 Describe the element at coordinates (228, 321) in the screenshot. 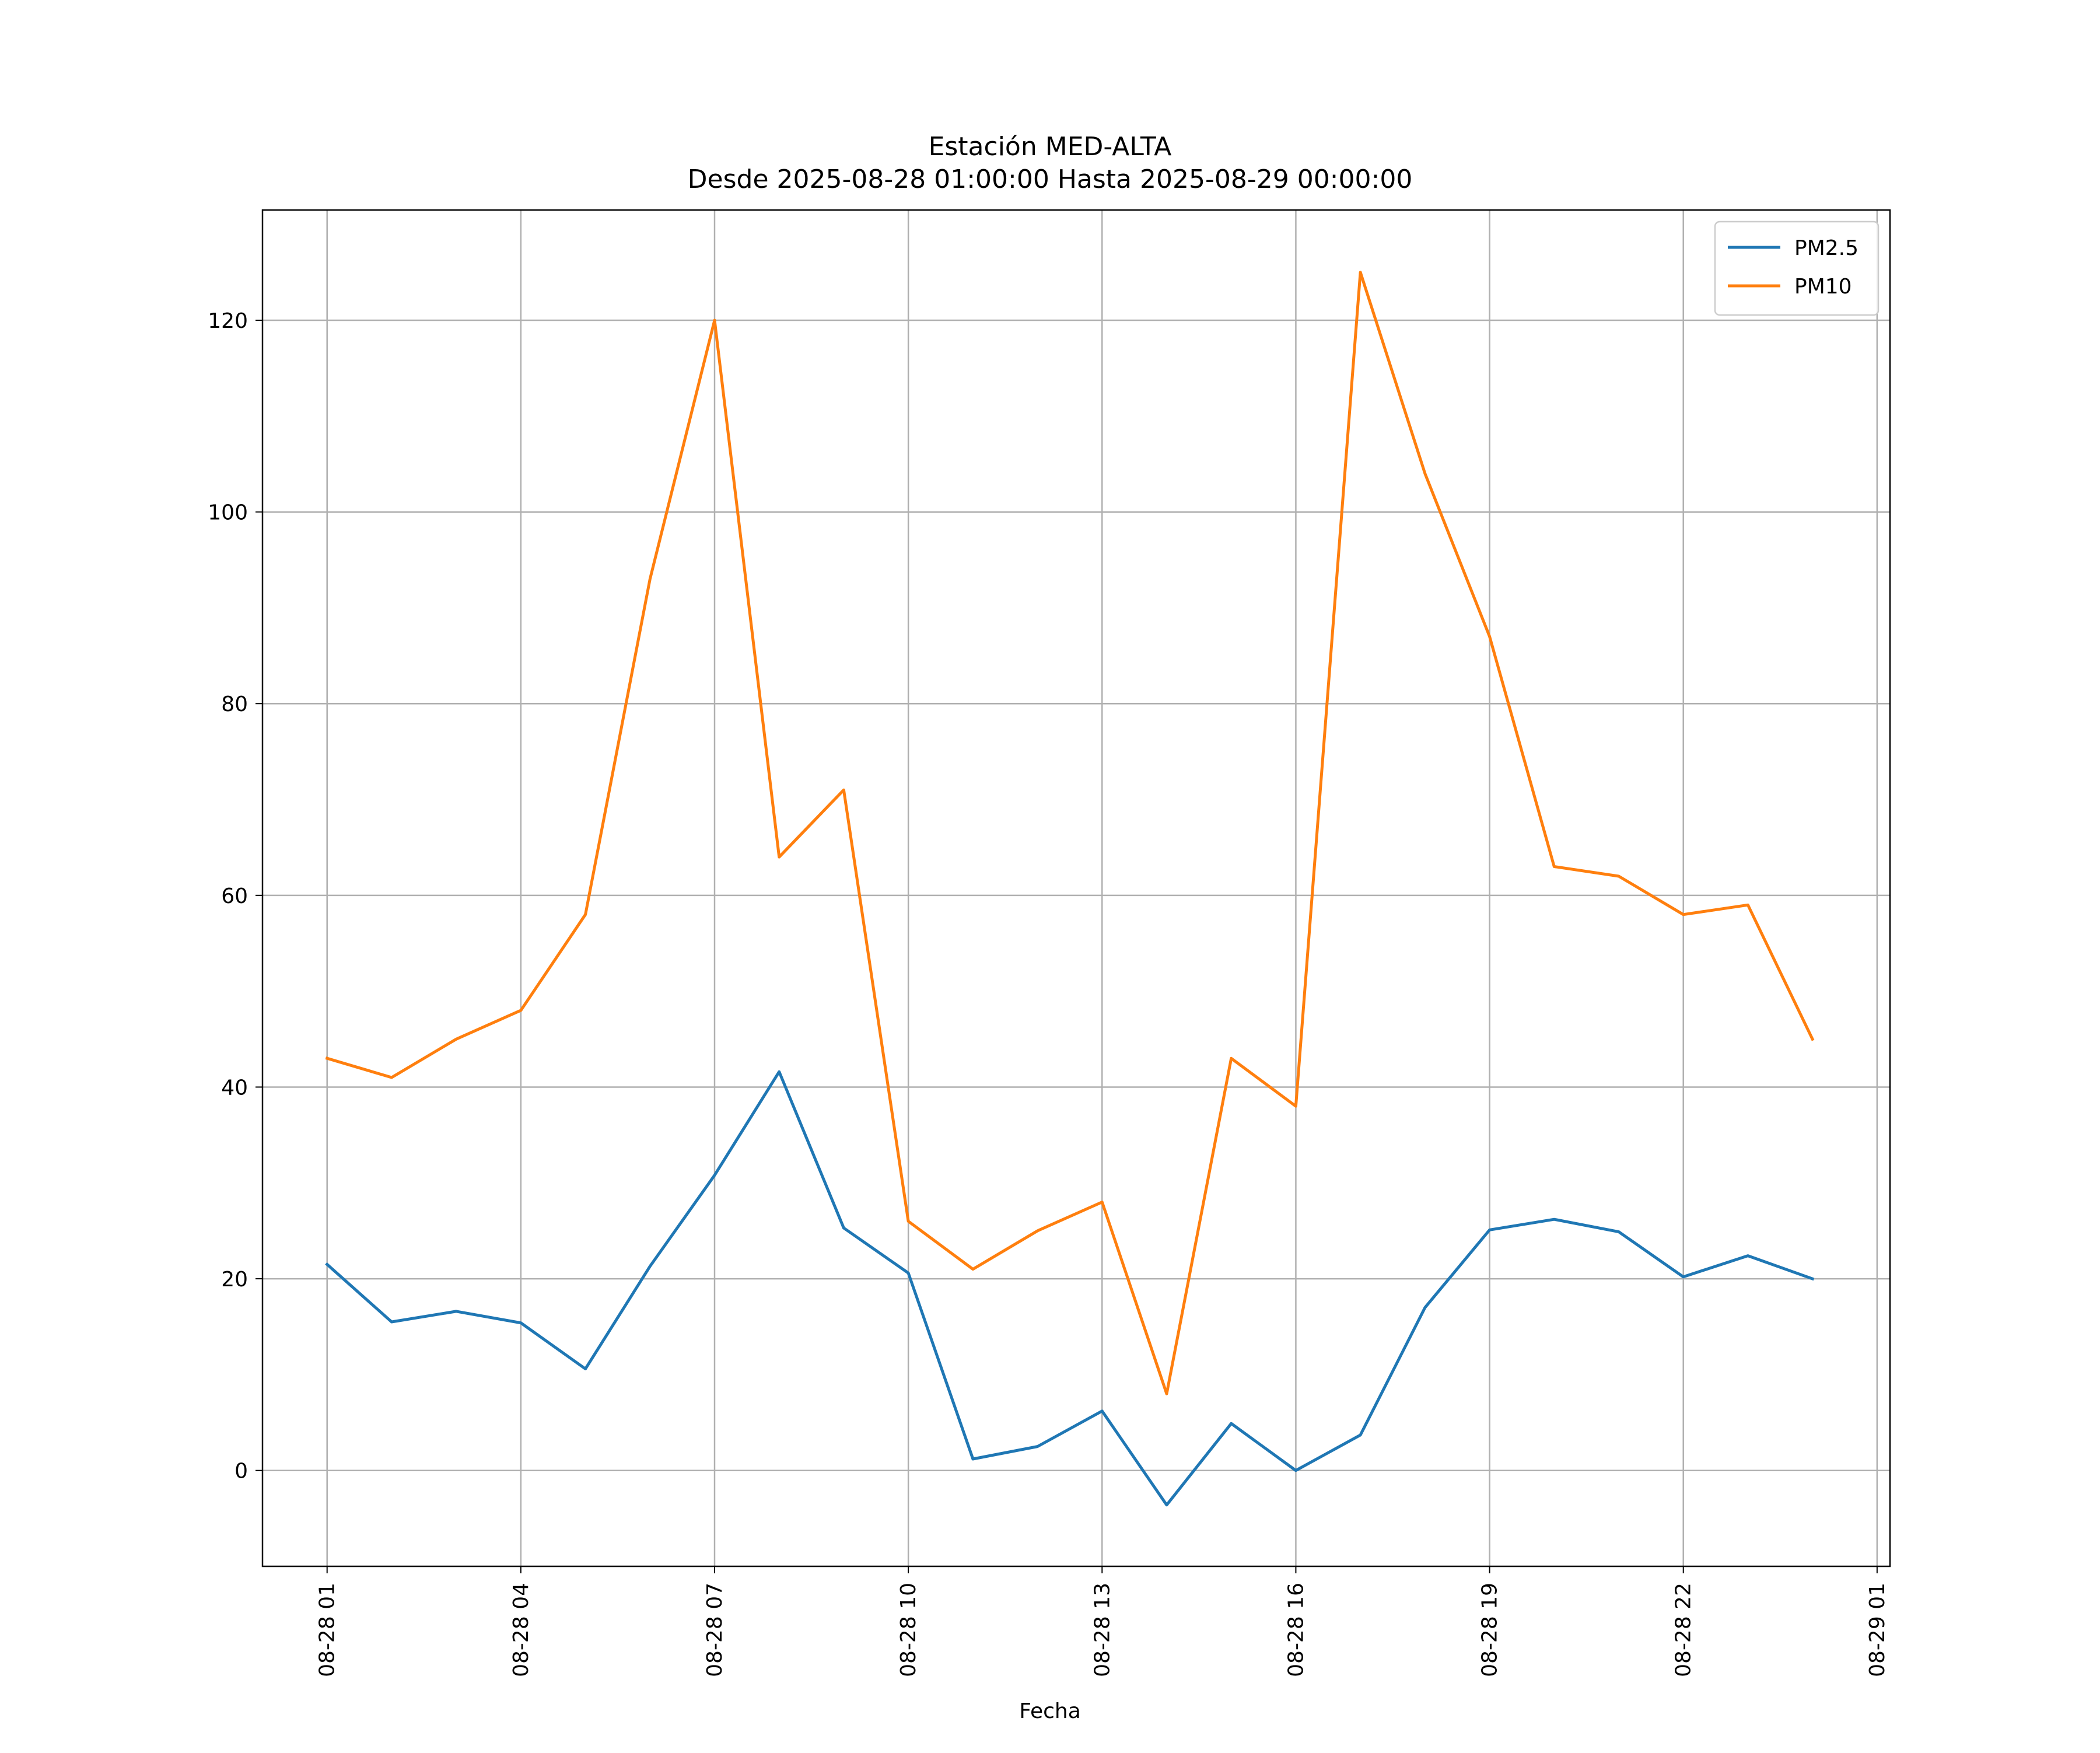

I see `y-tick-label: 120` at that location.